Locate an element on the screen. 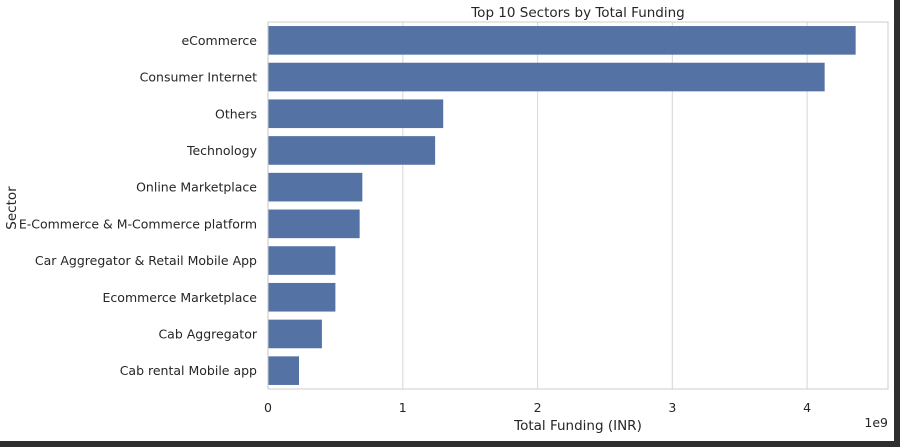 This screenshot has width=900, height=447. x-tick-label: 4 is located at coordinates (807, 407).